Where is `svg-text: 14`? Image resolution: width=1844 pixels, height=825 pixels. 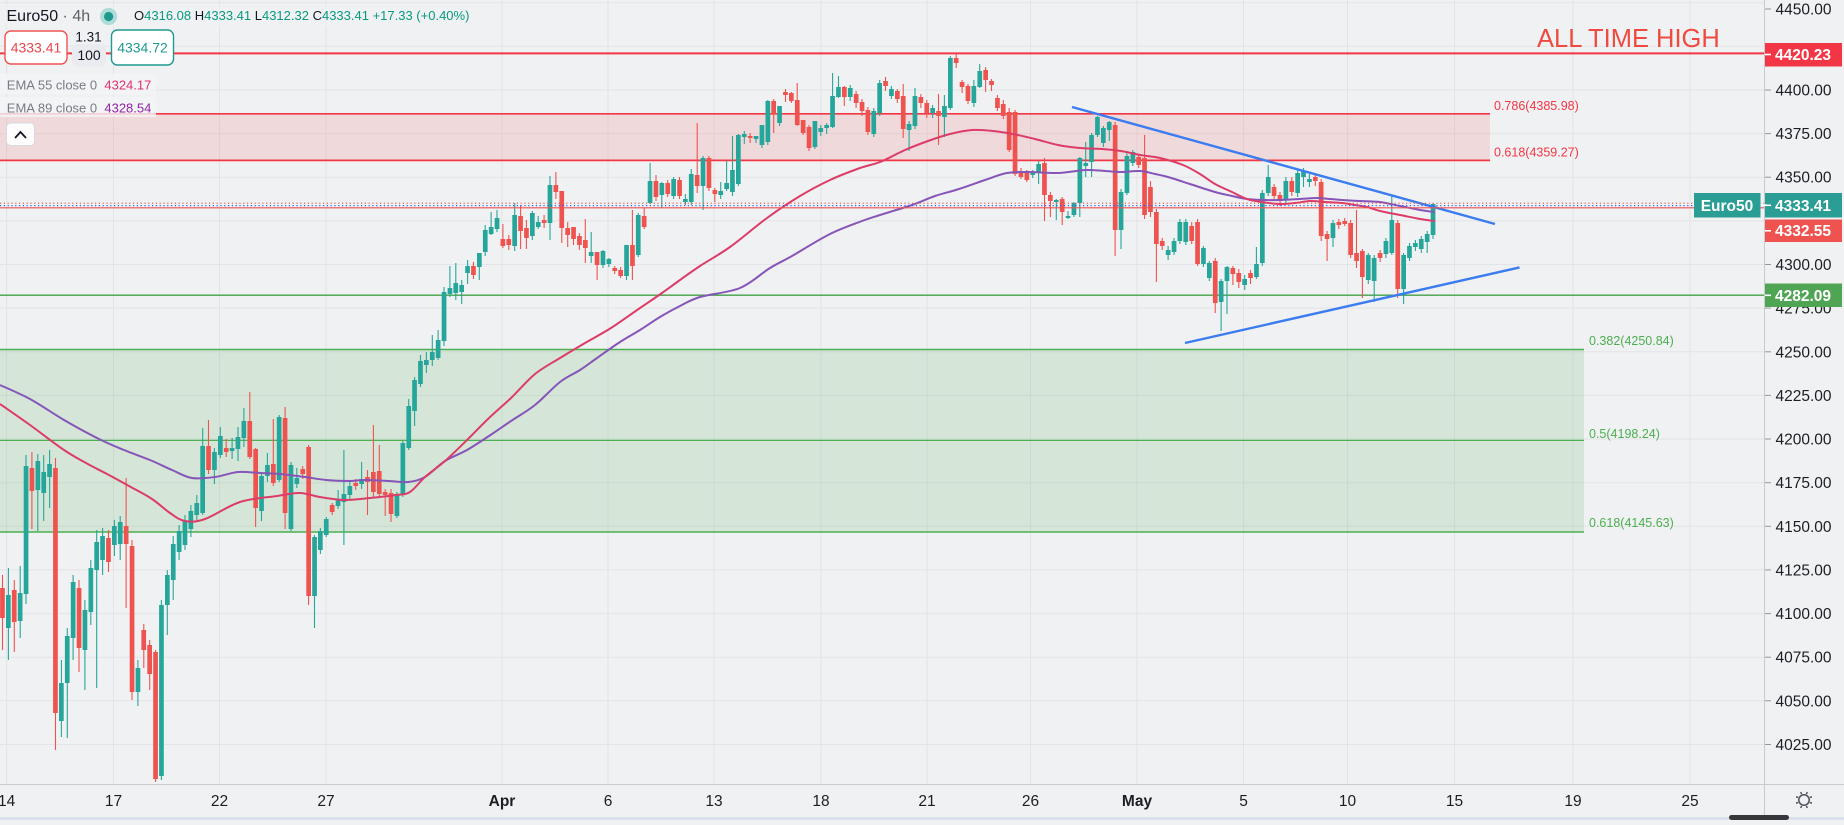
svg-text: 14 is located at coordinates (8, 801).